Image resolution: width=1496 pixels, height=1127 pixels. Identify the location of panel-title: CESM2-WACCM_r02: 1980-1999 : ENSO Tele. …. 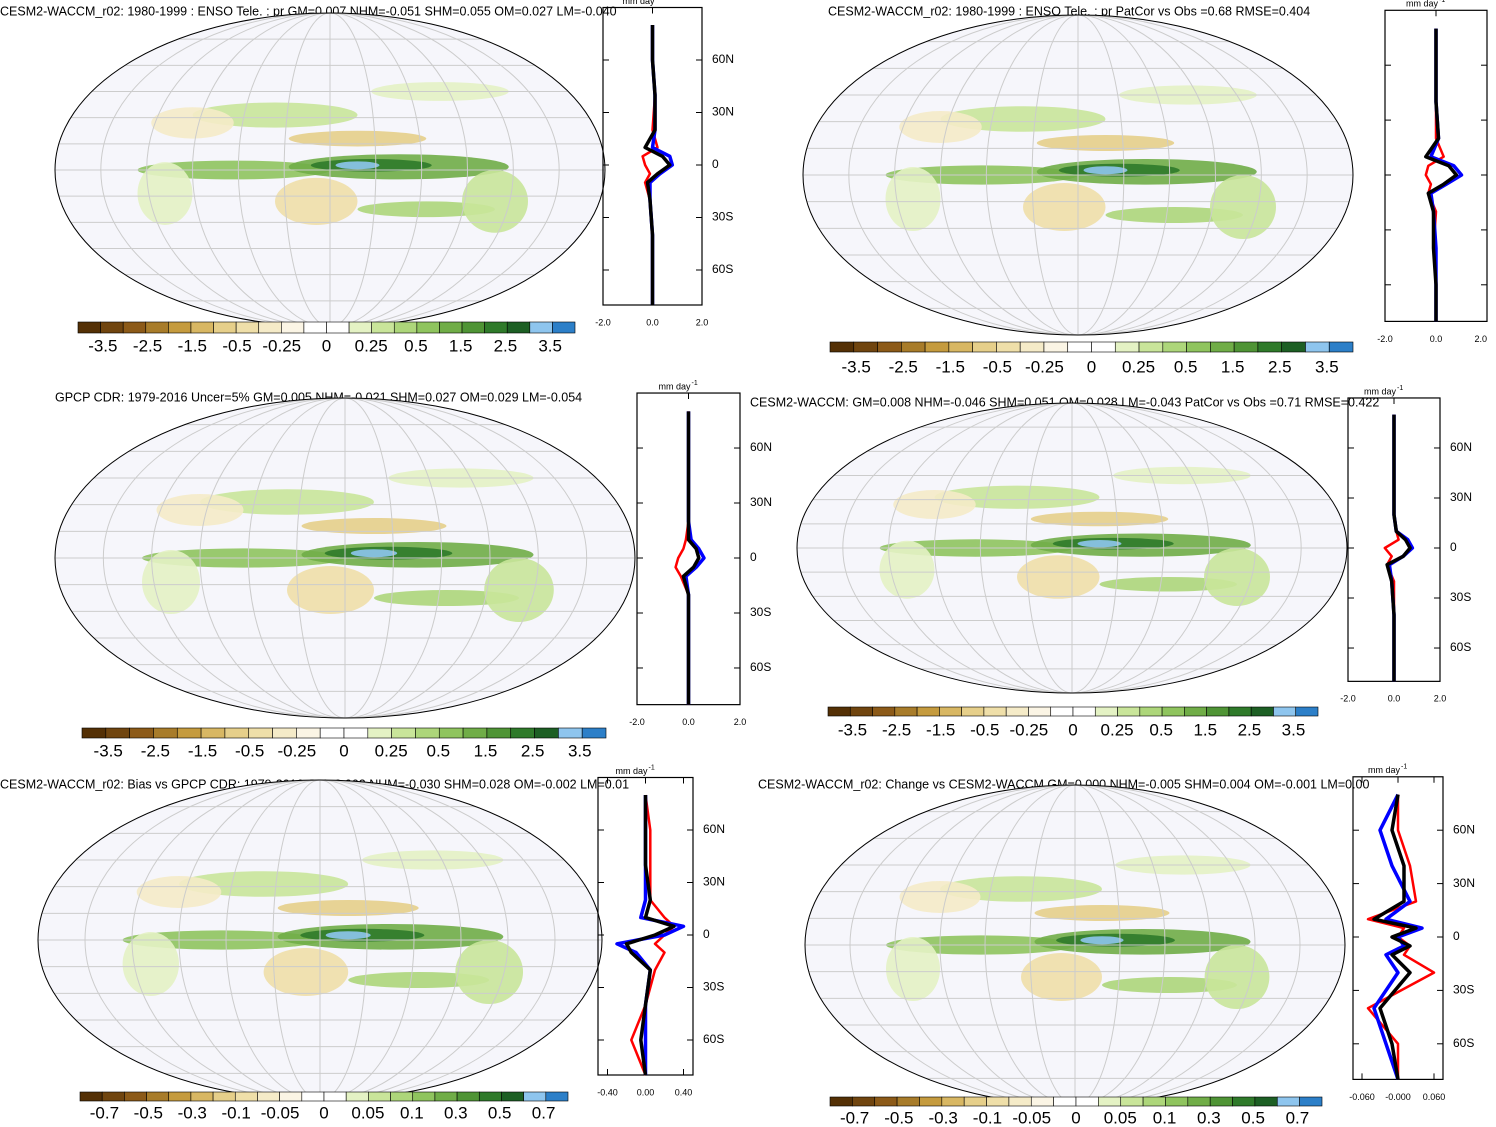
(1069, 11).